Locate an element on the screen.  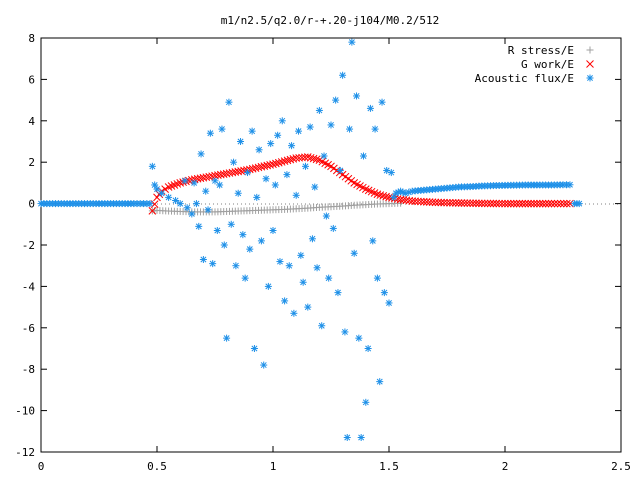
legend-label: R stress/E is located at coordinates (541, 50).